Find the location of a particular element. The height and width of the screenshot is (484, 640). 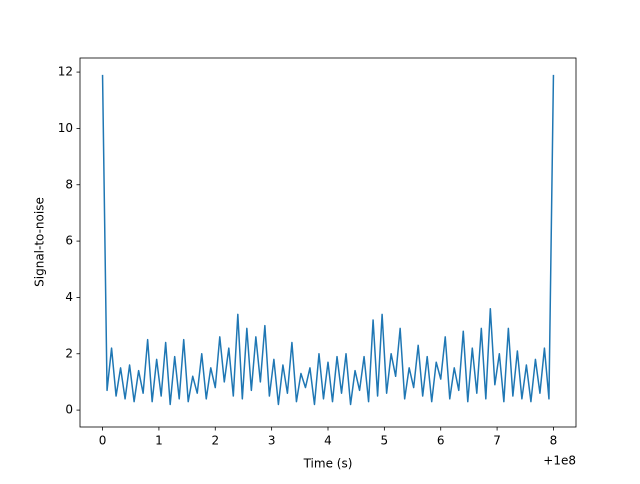

x-tick-label: 2 is located at coordinates (215, 441).